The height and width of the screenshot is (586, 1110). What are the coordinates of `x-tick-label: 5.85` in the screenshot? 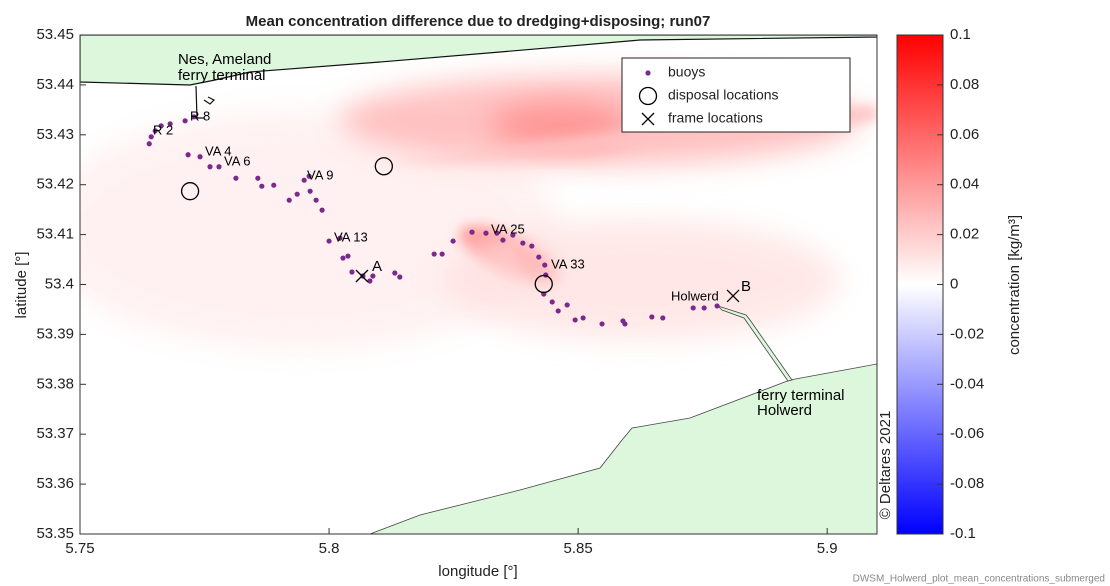 It's located at (578, 548).